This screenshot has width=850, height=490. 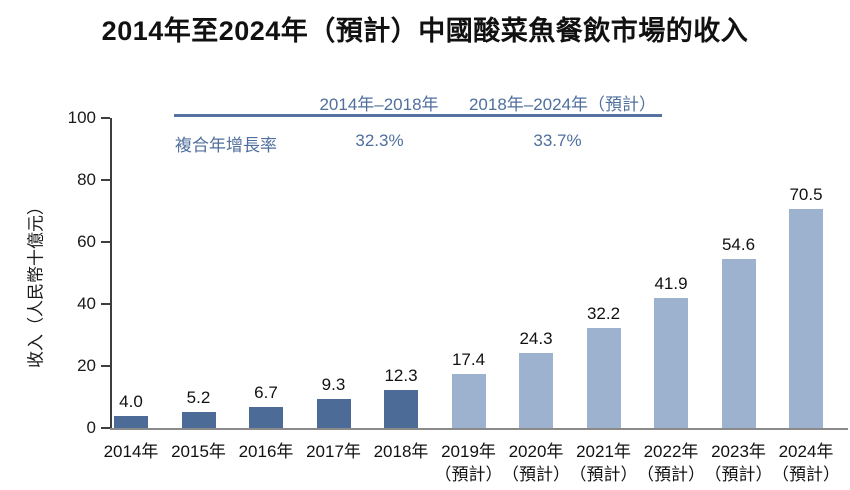 What do you see at coordinates (738, 244) in the screenshot?
I see `bar-value-label-2023年: 54.6` at bounding box center [738, 244].